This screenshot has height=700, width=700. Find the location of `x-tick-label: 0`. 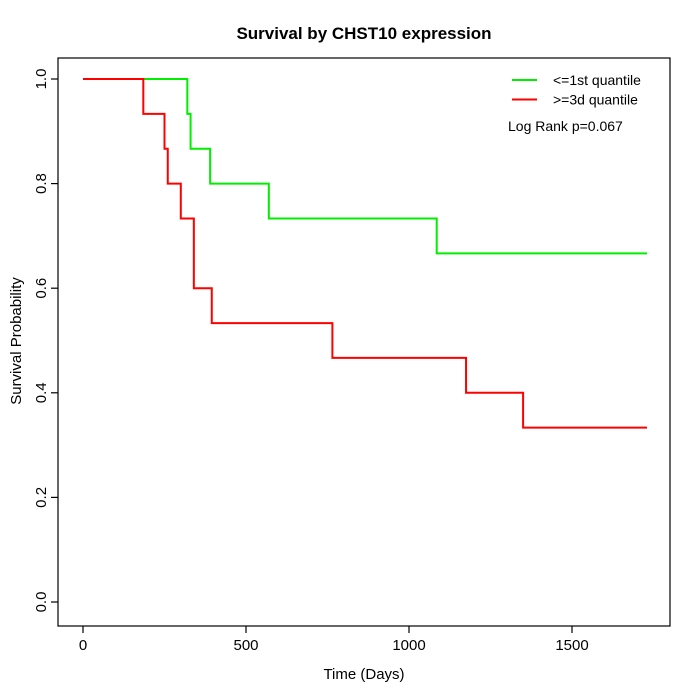

x-tick-label: 0 is located at coordinates (83, 645).